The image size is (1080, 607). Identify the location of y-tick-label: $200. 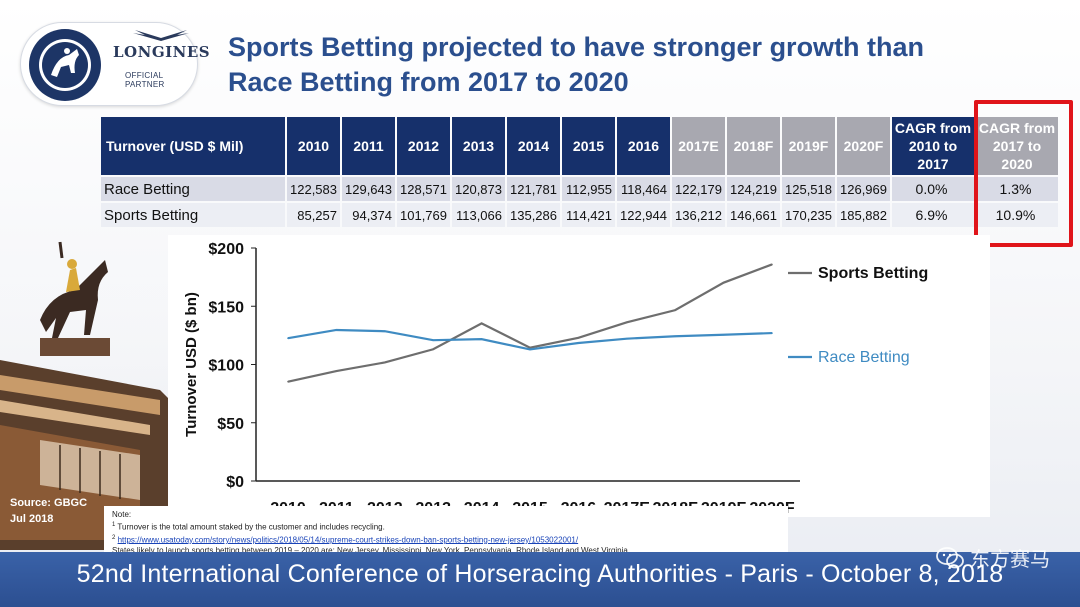
(226, 249).